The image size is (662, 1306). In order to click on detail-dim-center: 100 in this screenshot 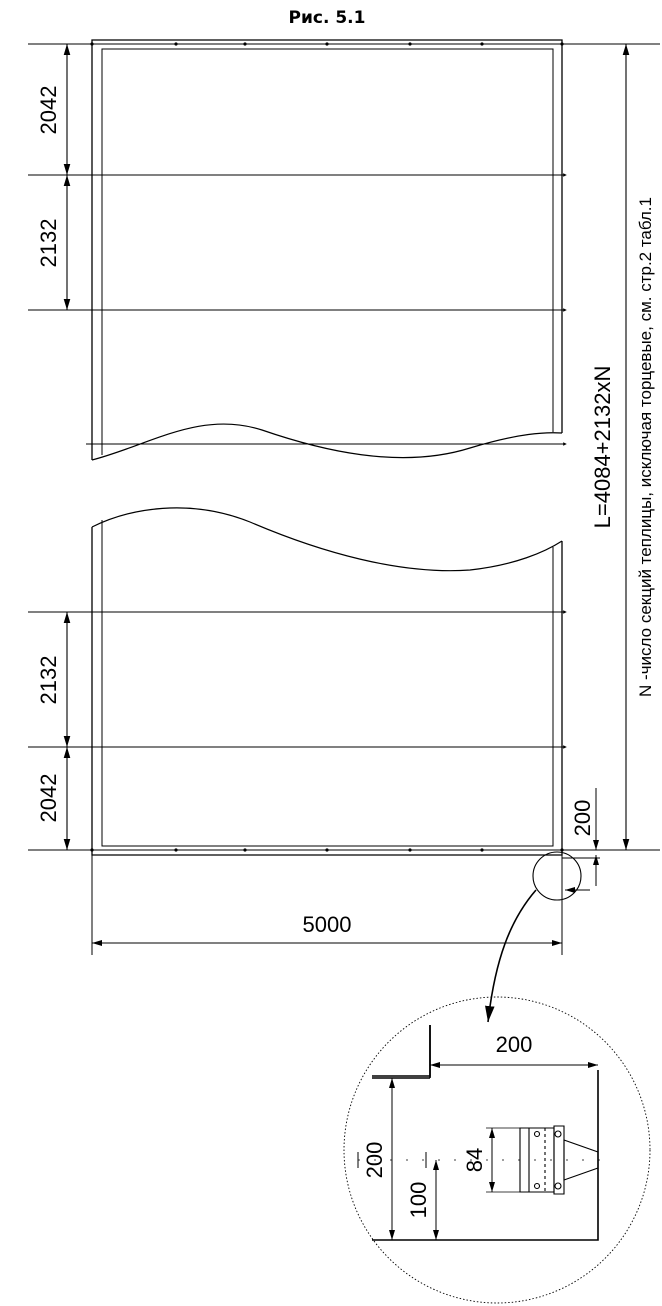, I will do `click(418, 1200)`.